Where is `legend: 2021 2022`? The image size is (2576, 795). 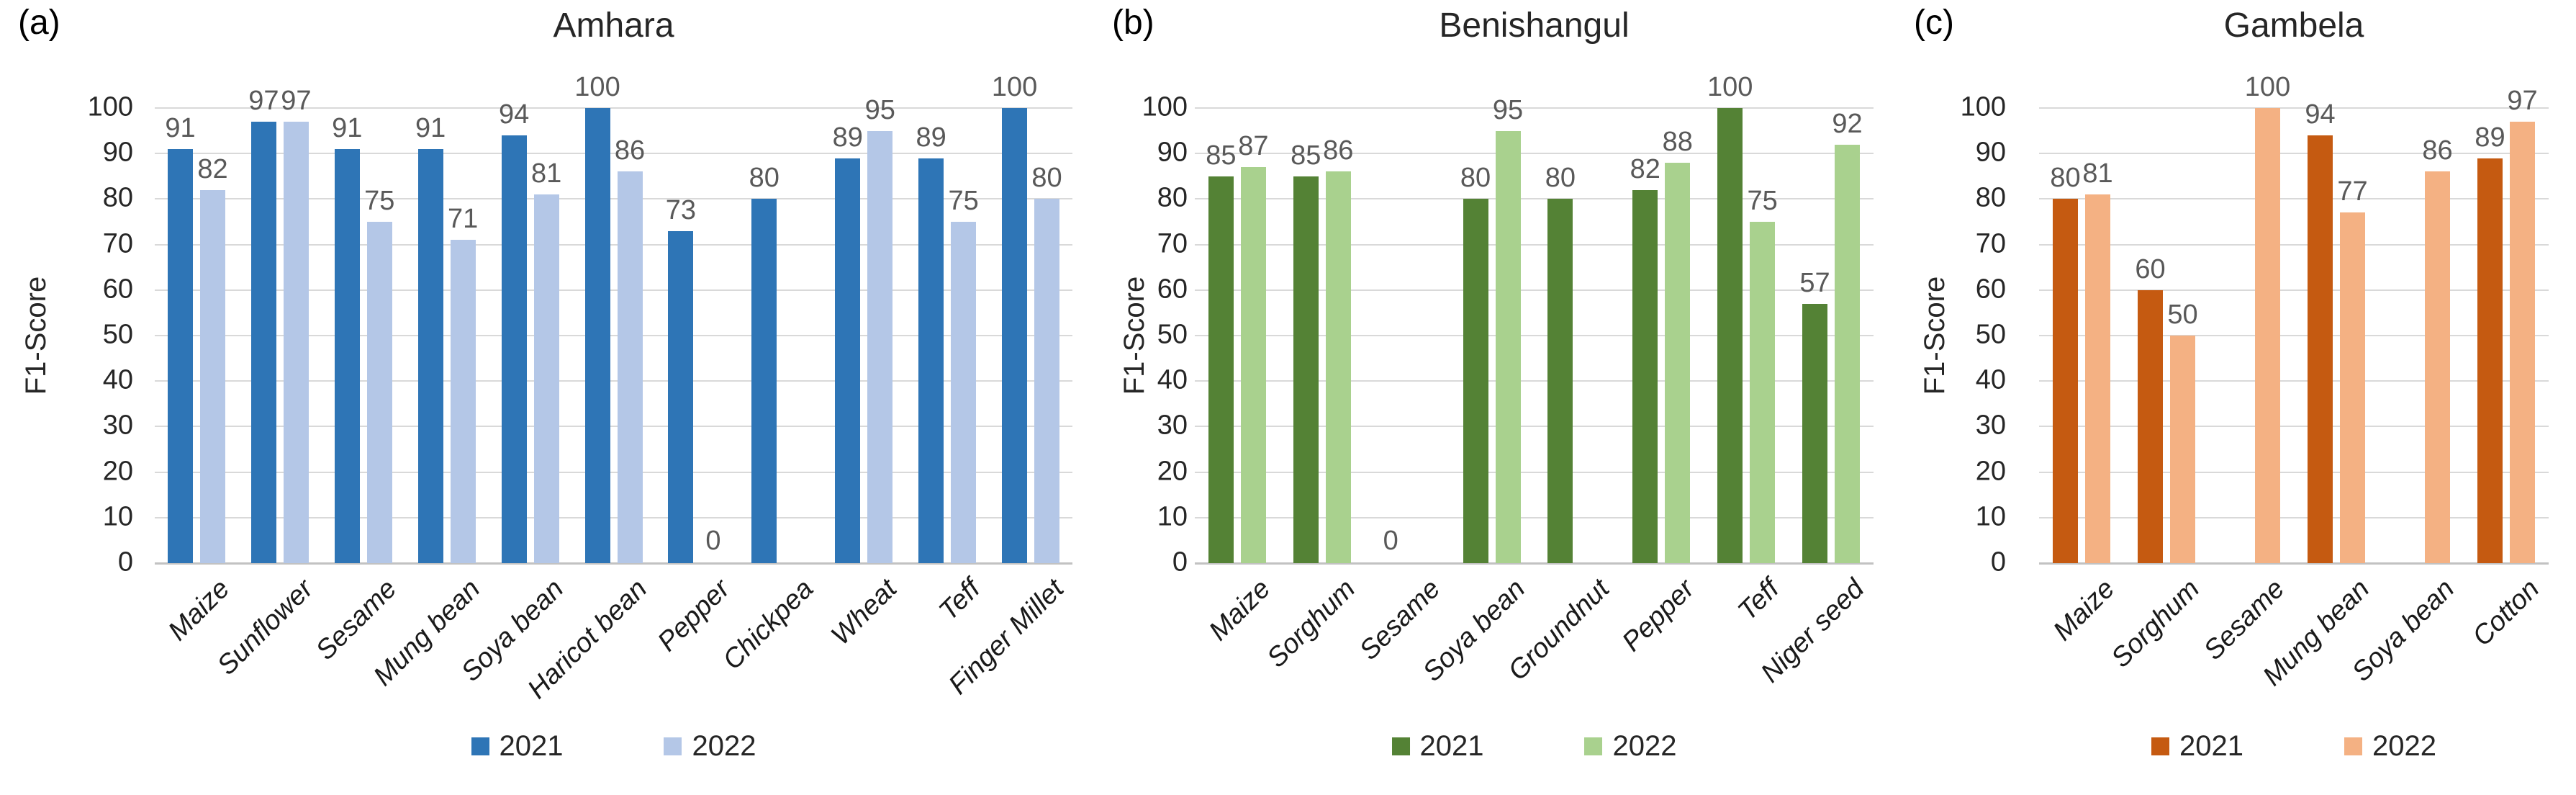 legend: 2021 2022 is located at coordinates (1533, 746).